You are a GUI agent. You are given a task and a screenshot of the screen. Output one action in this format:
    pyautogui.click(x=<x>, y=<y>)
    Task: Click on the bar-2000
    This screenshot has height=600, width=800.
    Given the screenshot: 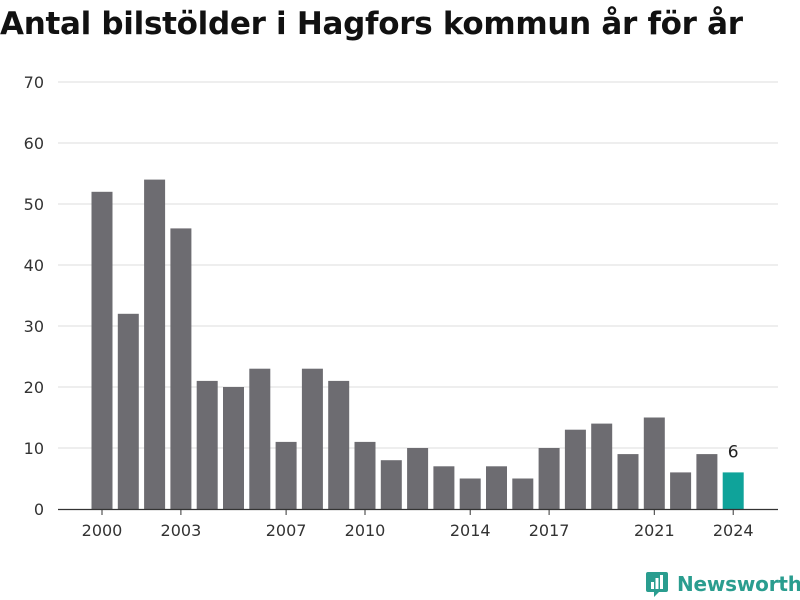 What is the action you would take?
    pyautogui.click(x=102, y=350)
    